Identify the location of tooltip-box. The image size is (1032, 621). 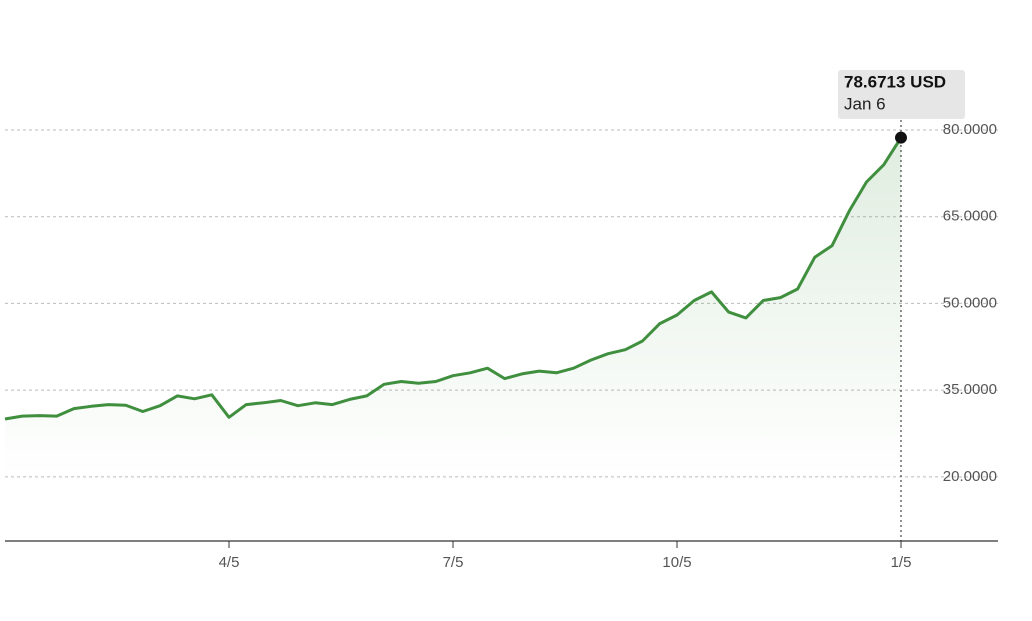
(901, 94).